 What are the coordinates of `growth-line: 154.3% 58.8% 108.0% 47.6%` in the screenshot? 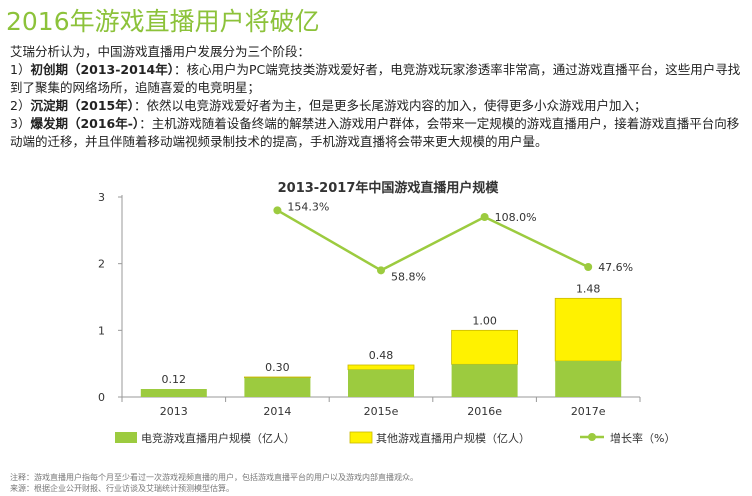 It's located at (453, 241).